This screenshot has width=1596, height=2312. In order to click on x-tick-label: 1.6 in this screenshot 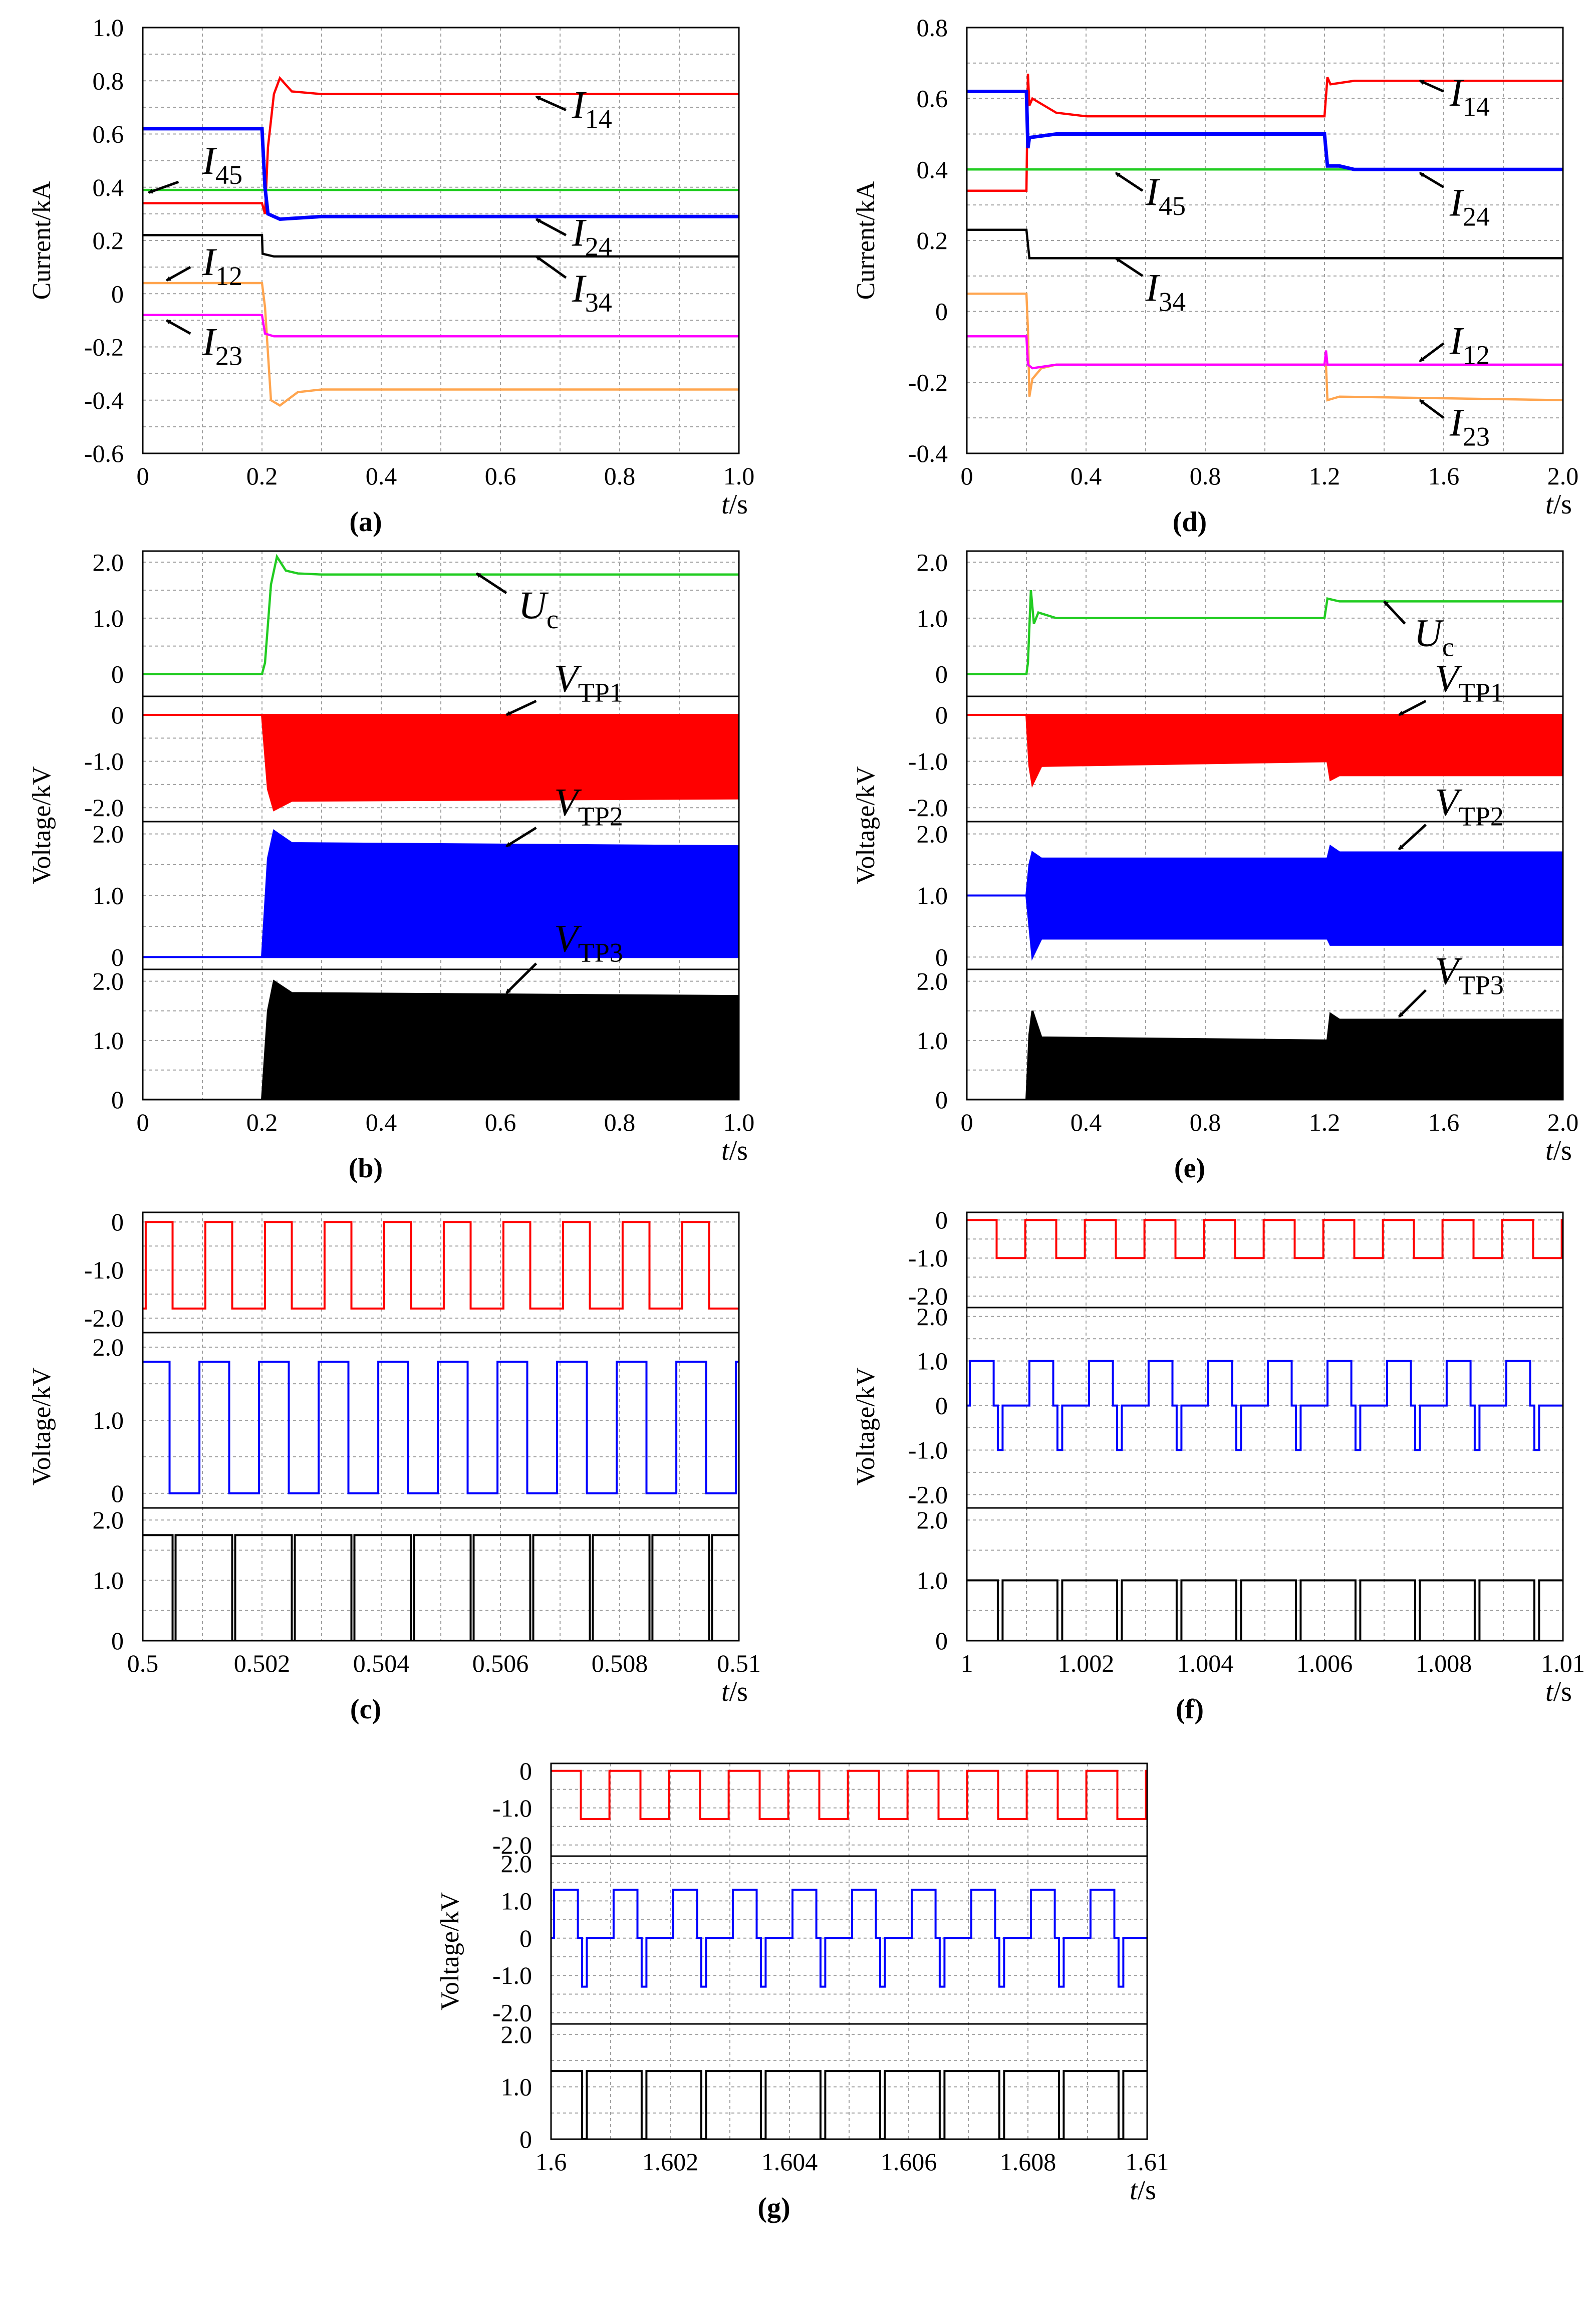, I will do `click(1444, 1122)`.